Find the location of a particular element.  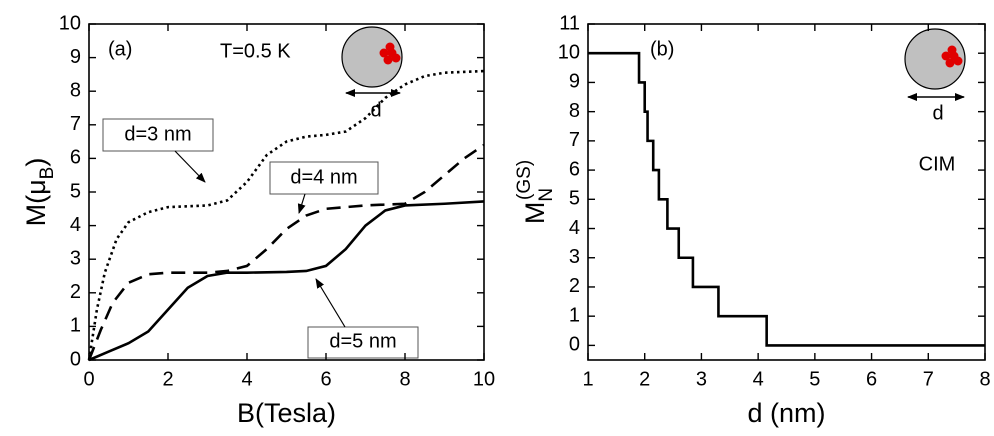

y-axis-label-sup: (GS) is located at coordinates (524, 180).